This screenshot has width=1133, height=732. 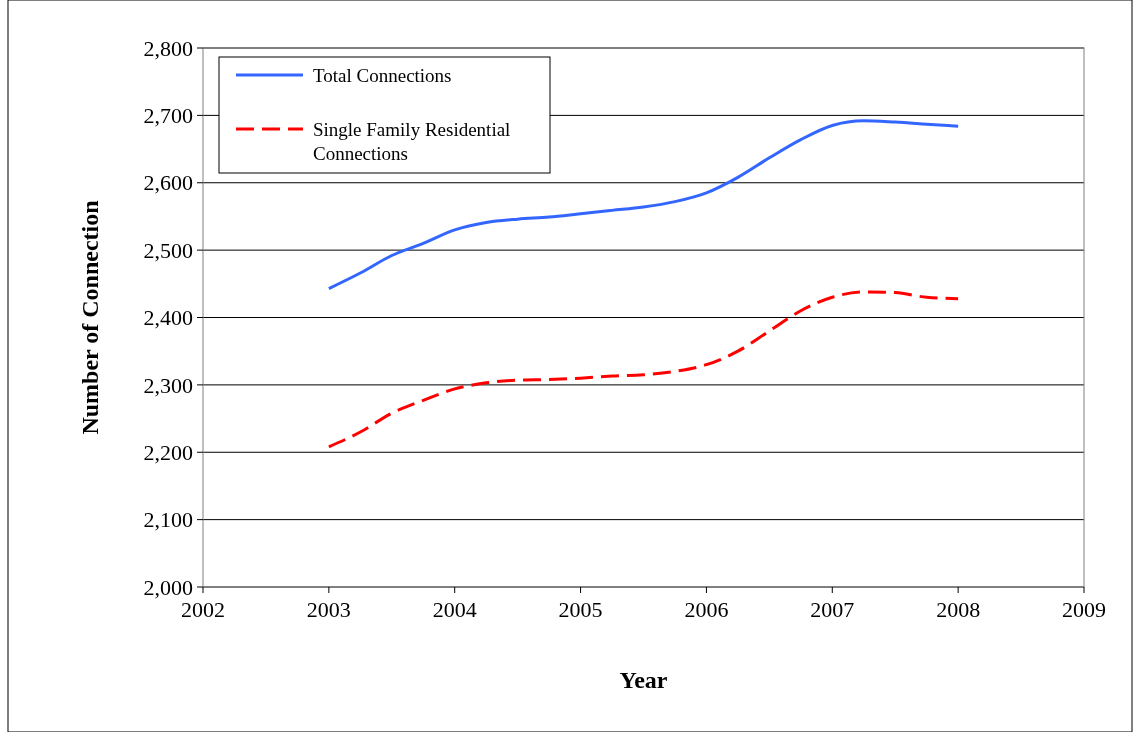 What do you see at coordinates (580, 609) in the screenshot?
I see `x-tick-label: 2005` at bounding box center [580, 609].